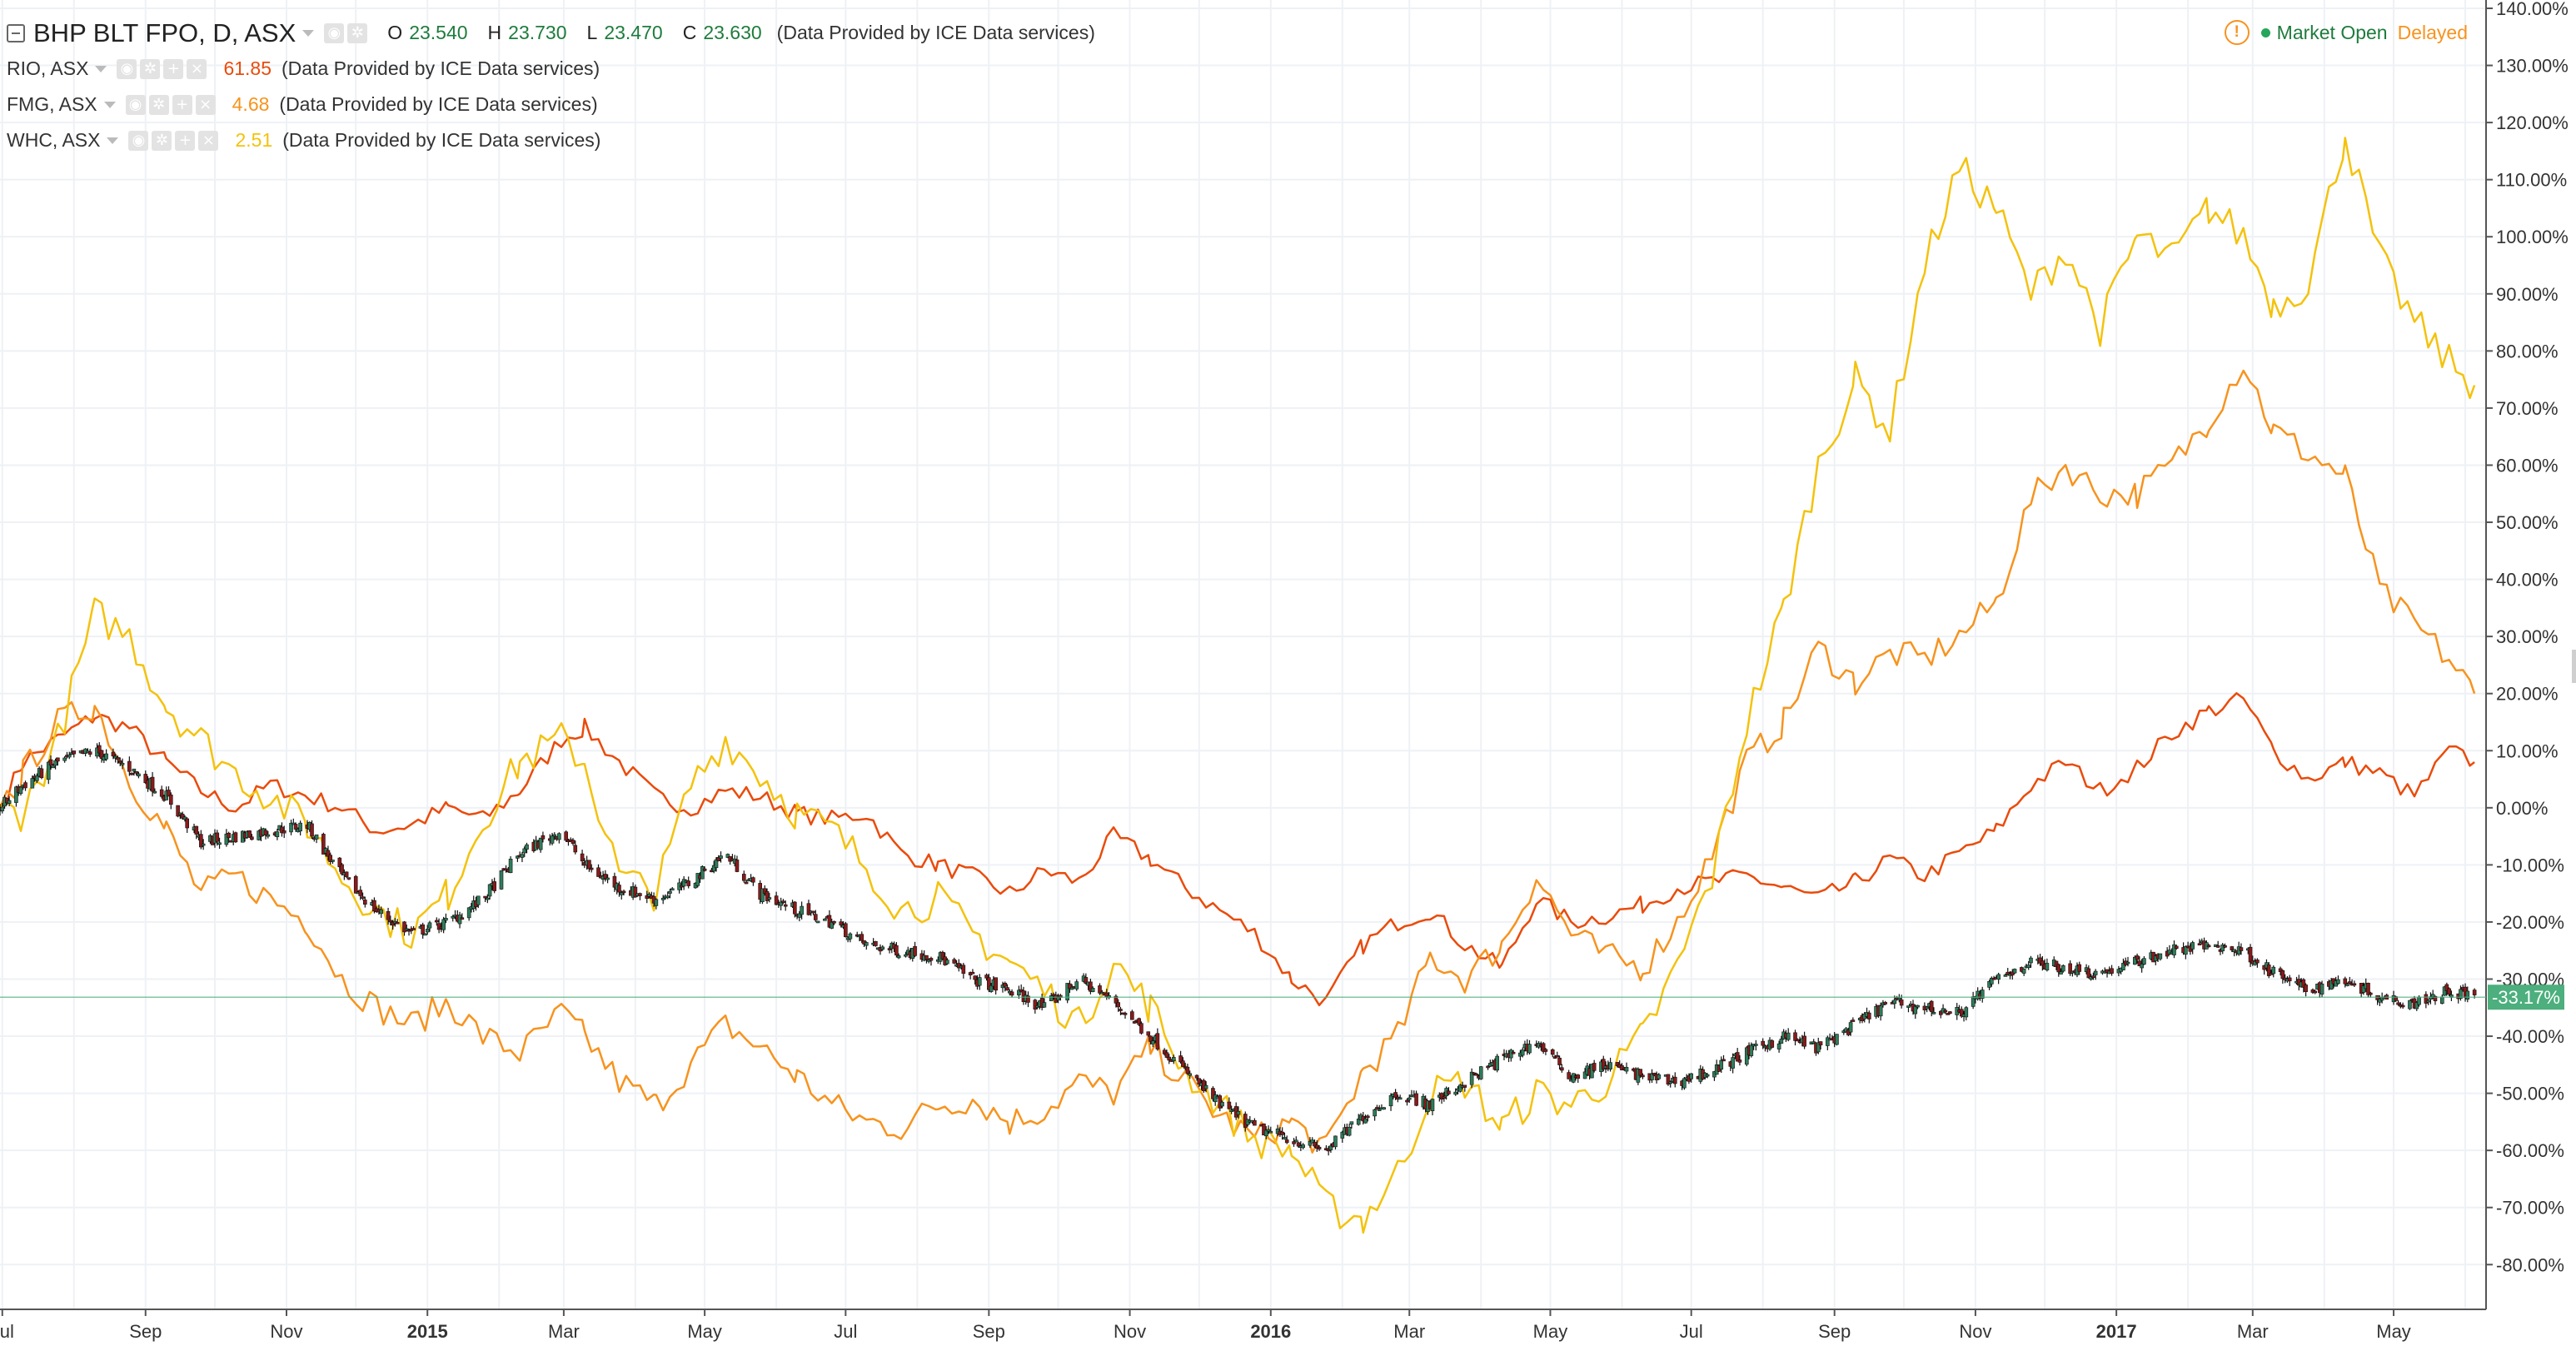  What do you see at coordinates (2530, 865) in the screenshot?
I see `y-tick-label: -10.00%` at bounding box center [2530, 865].